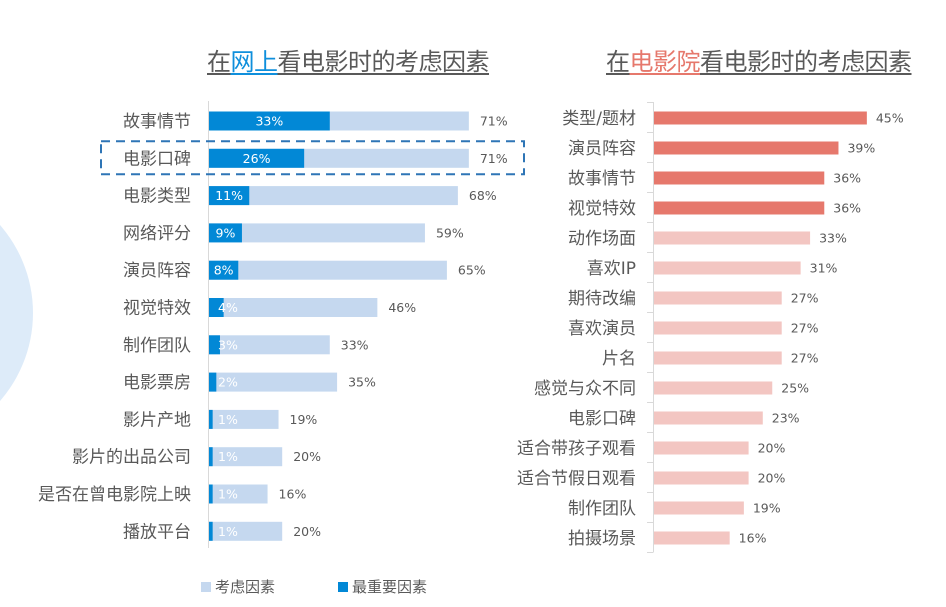 The image size is (946, 607). Describe the element at coordinates (304, 419) in the screenshot. I see `value-label-consider: 19%` at that location.